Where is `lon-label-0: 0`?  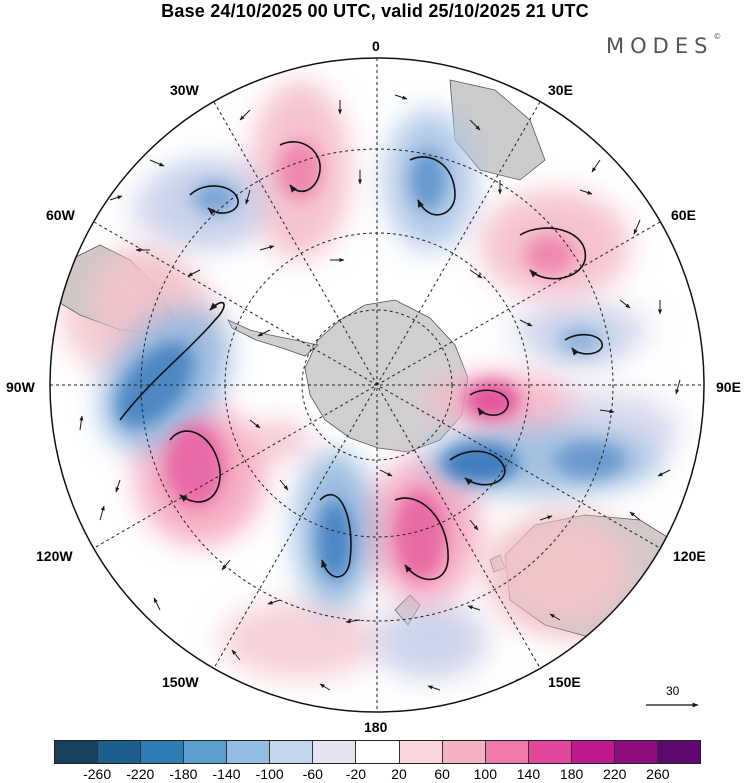
lon-label-0: 0 is located at coordinates (376, 46).